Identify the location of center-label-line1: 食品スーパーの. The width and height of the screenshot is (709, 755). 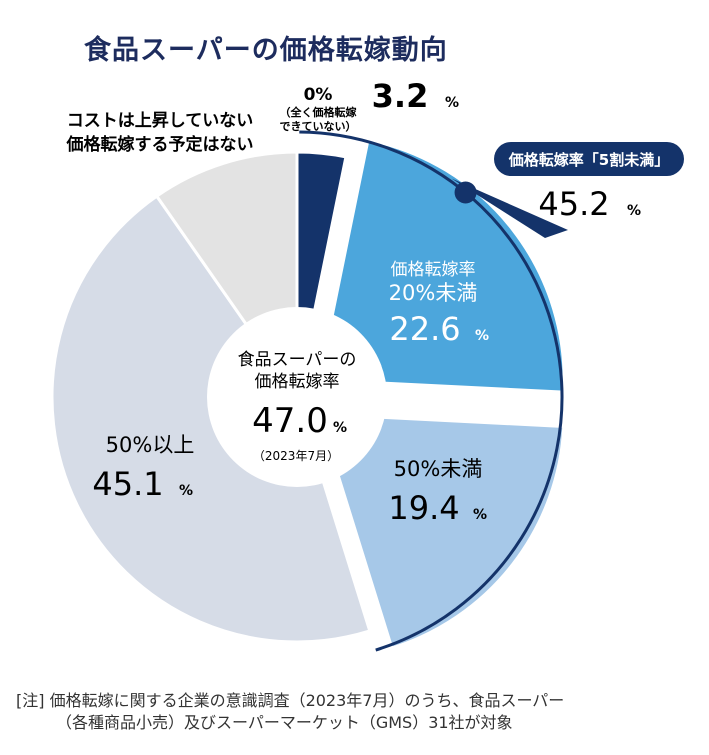
(297, 360).